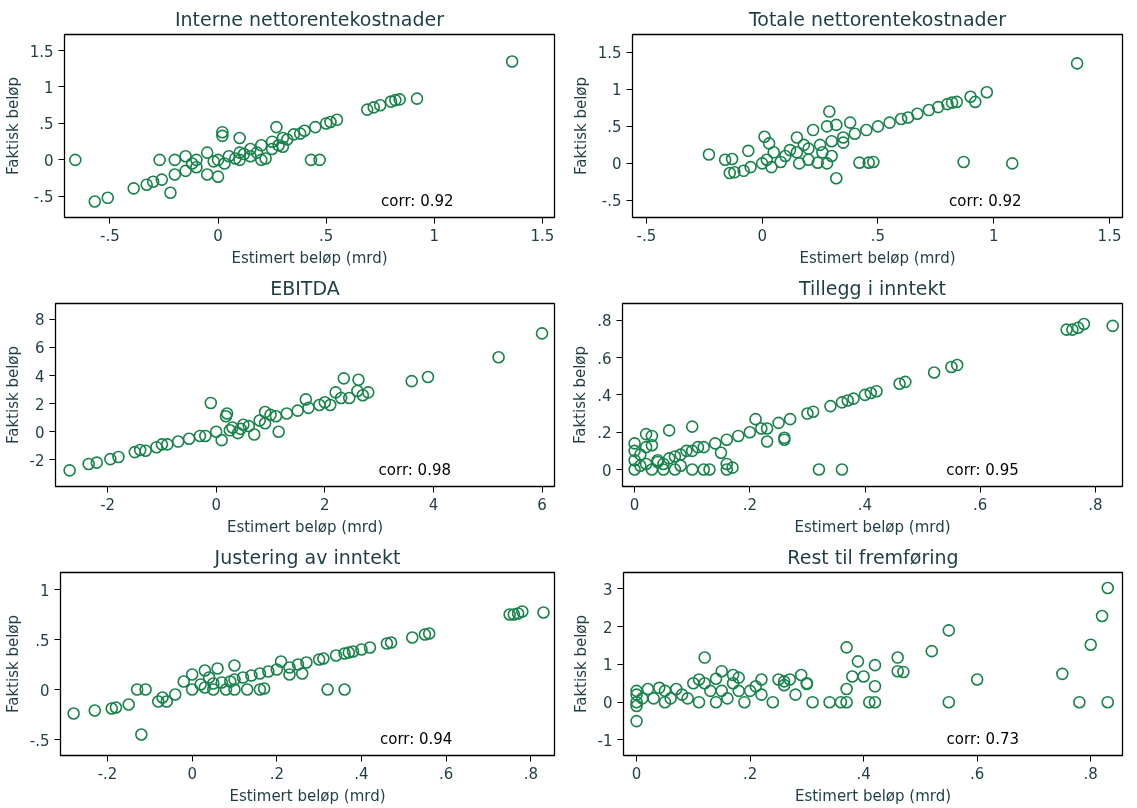 Image resolution: width=1137 pixels, height=808 pixels. What do you see at coordinates (325, 504) in the screenshot?
I see `x-tick-label: 2` at bounding box center [325, 504].